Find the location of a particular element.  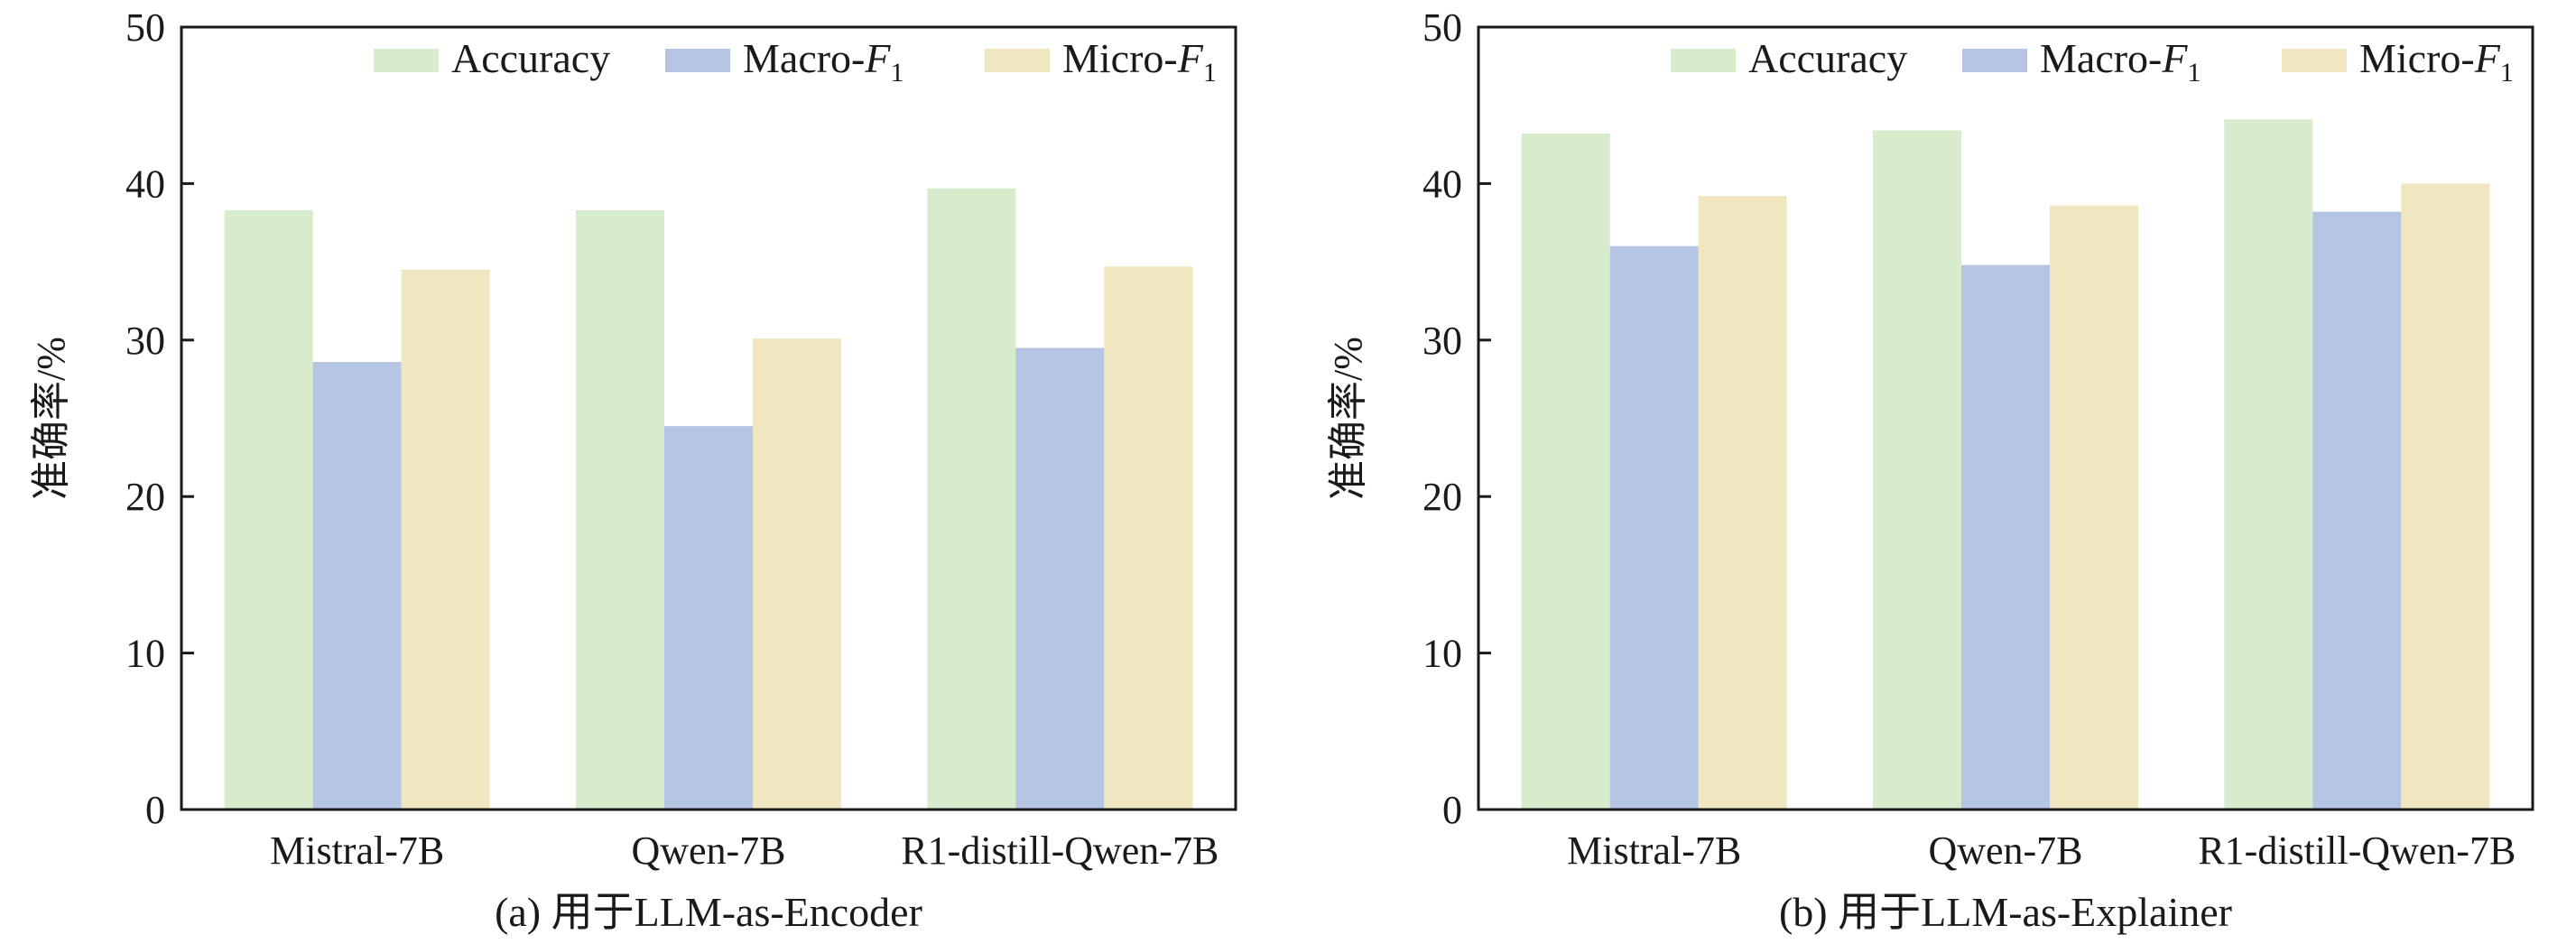

panel-caption: (b) 用于LLM-as-Explainer is located at coordinates (2006, 912).